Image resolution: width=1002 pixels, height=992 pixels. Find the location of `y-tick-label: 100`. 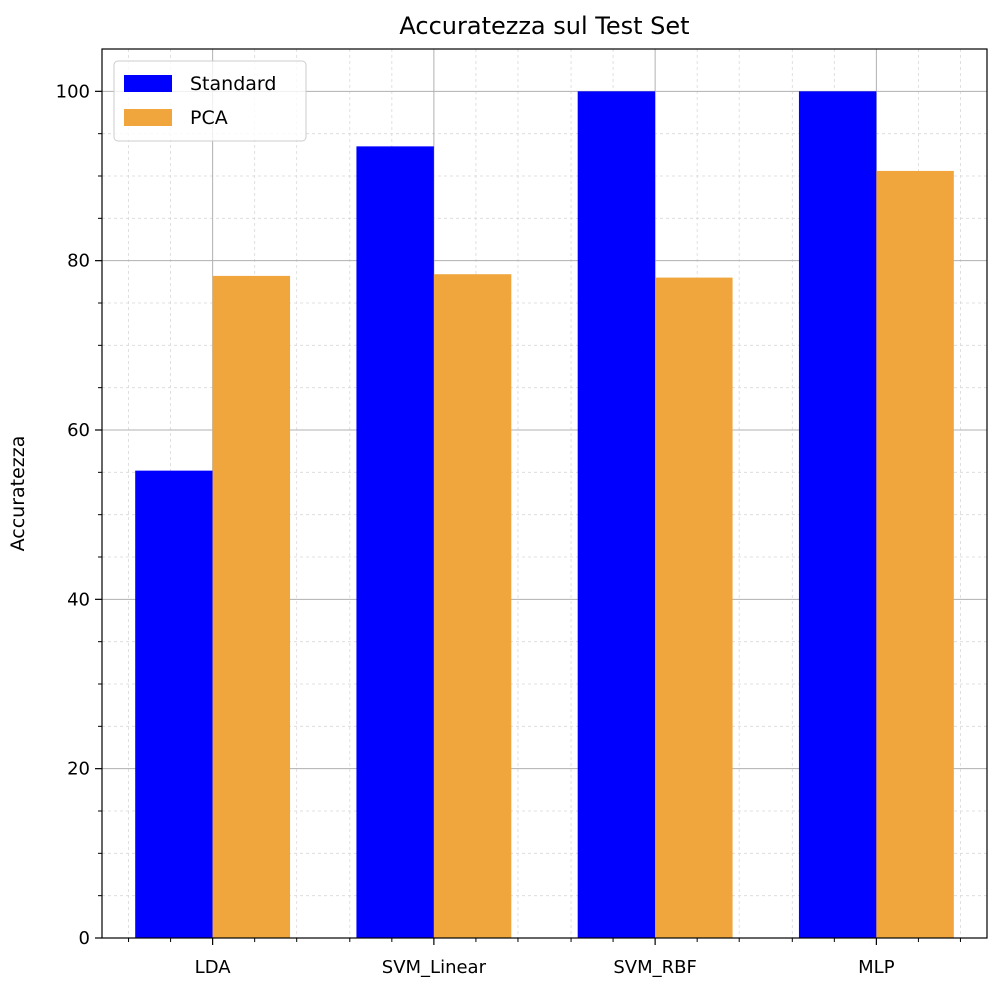

y-tick-label: 100 is located at coordinates (73, 91).